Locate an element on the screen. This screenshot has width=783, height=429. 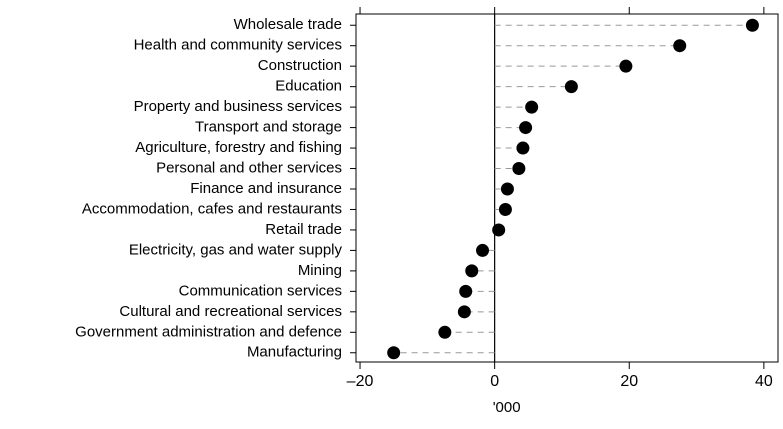
x-tick-label: –20 is located at coordinates (360, 381).